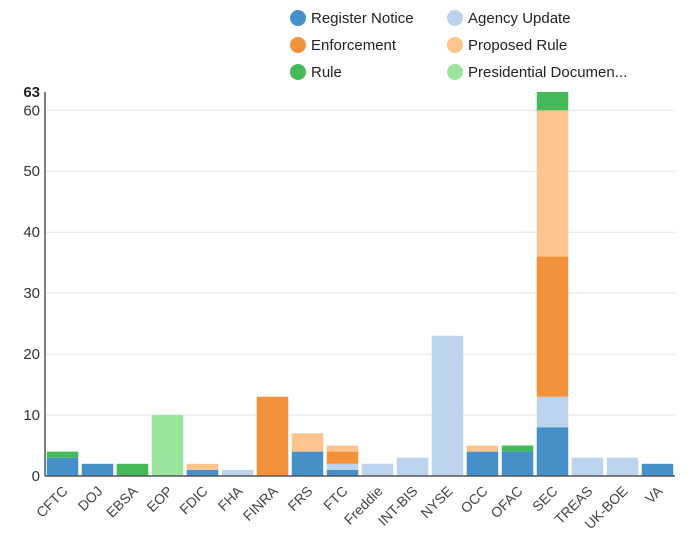 This screenshot has width=687, height=555. Describe the element at coordinates (398, 506) in the screenshot. I see `x-tick-label: INT-BIS` at that location.